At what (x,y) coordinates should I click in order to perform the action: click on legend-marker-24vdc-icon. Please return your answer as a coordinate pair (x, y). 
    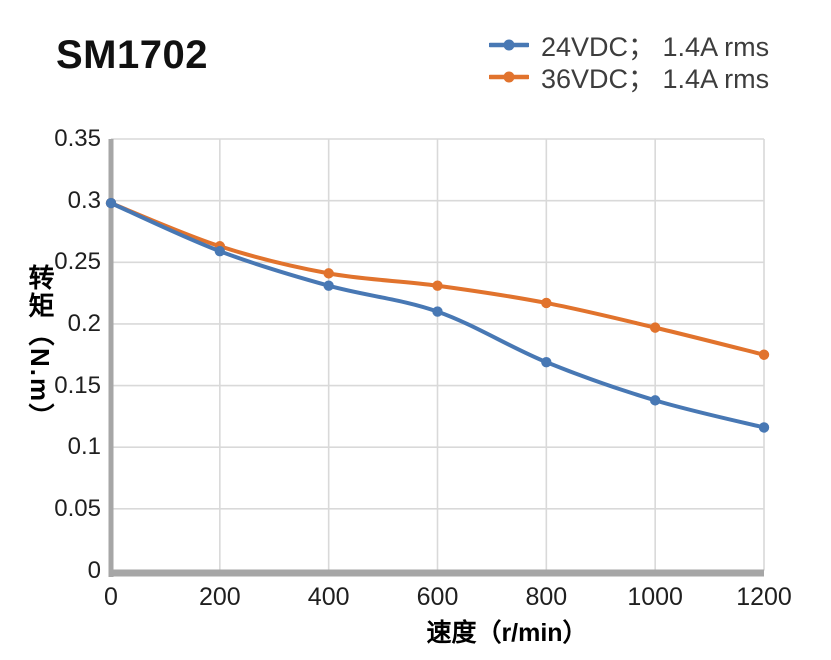
    Looking at the image, I should click on (509, 44).